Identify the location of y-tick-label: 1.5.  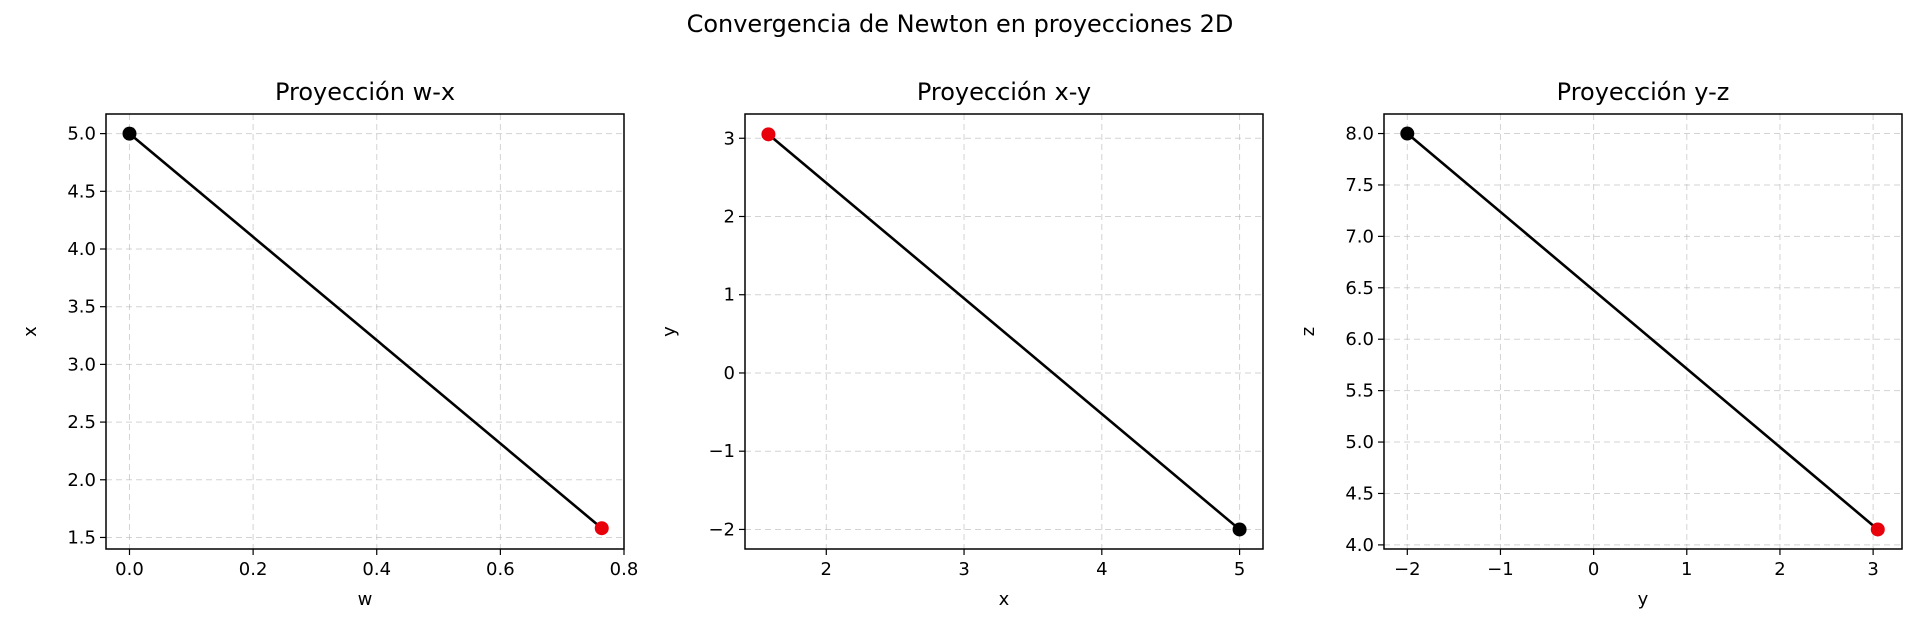
(81, 537).